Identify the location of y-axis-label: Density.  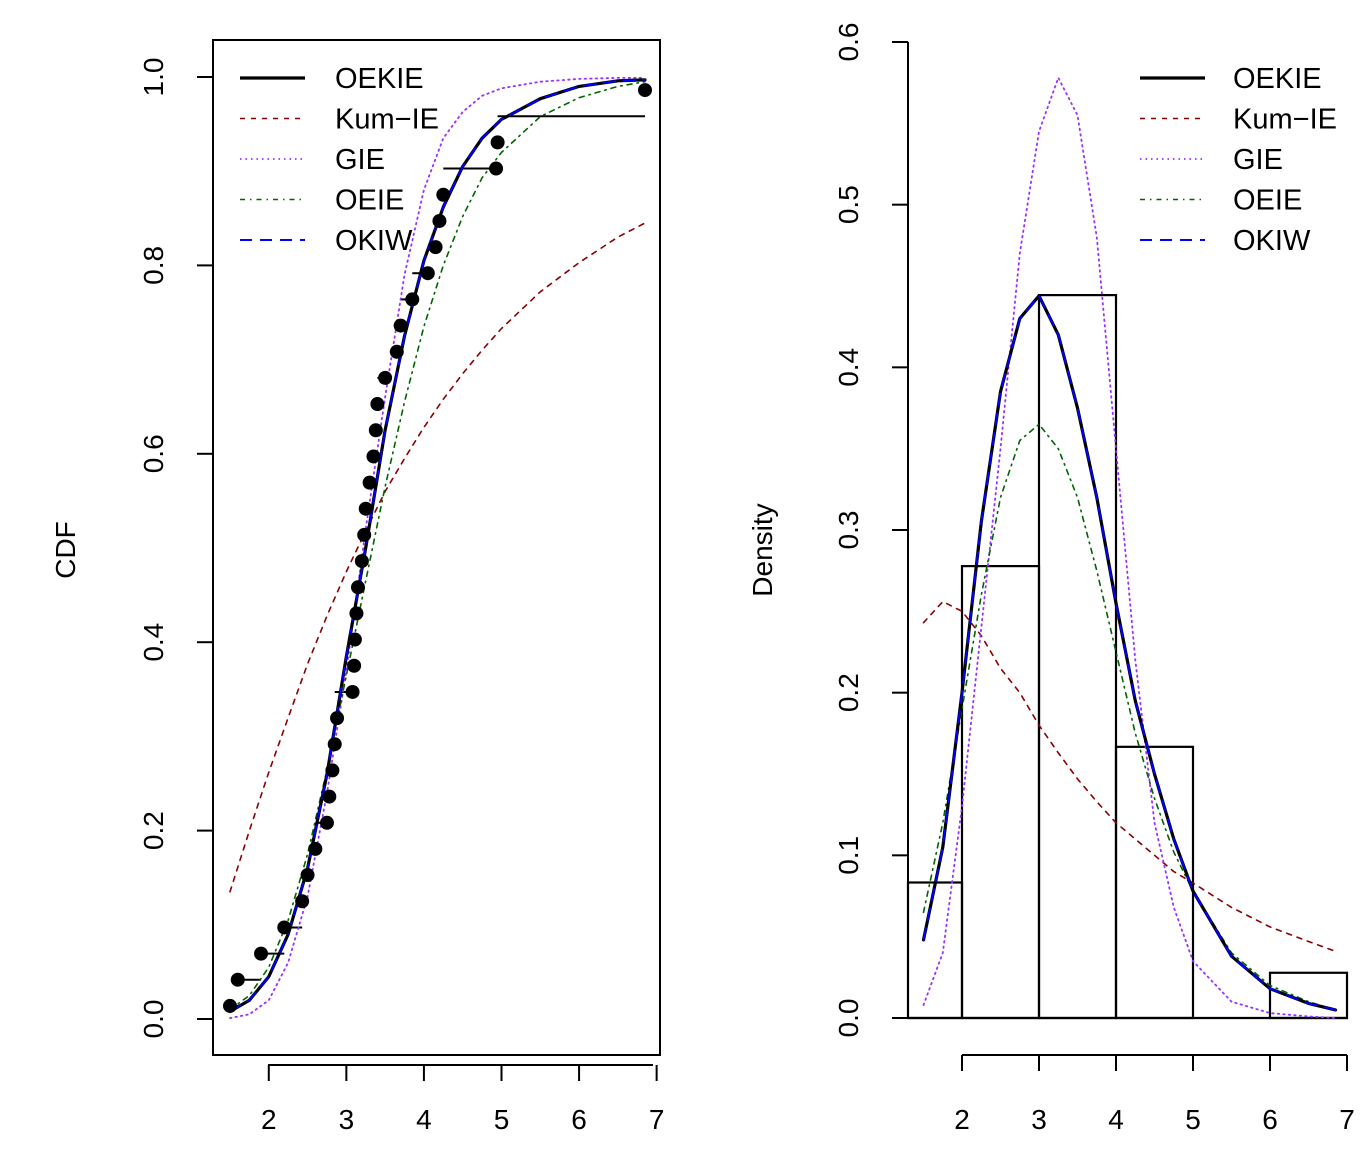
(762, 549).